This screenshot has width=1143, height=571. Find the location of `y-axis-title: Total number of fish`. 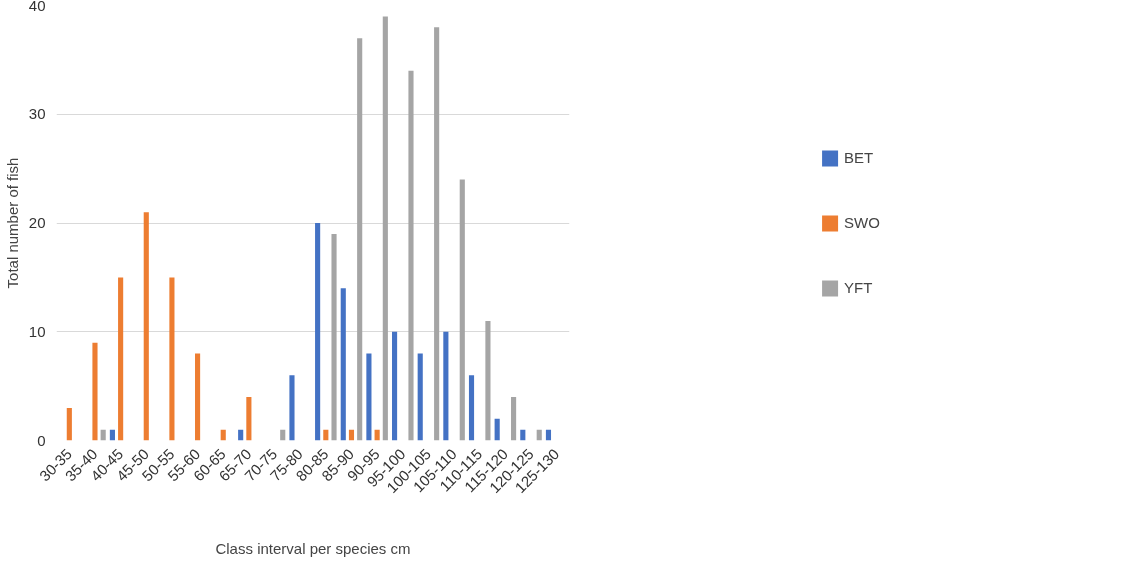

y-axis-title: Total number of fish is located at coordinates (12, 223).